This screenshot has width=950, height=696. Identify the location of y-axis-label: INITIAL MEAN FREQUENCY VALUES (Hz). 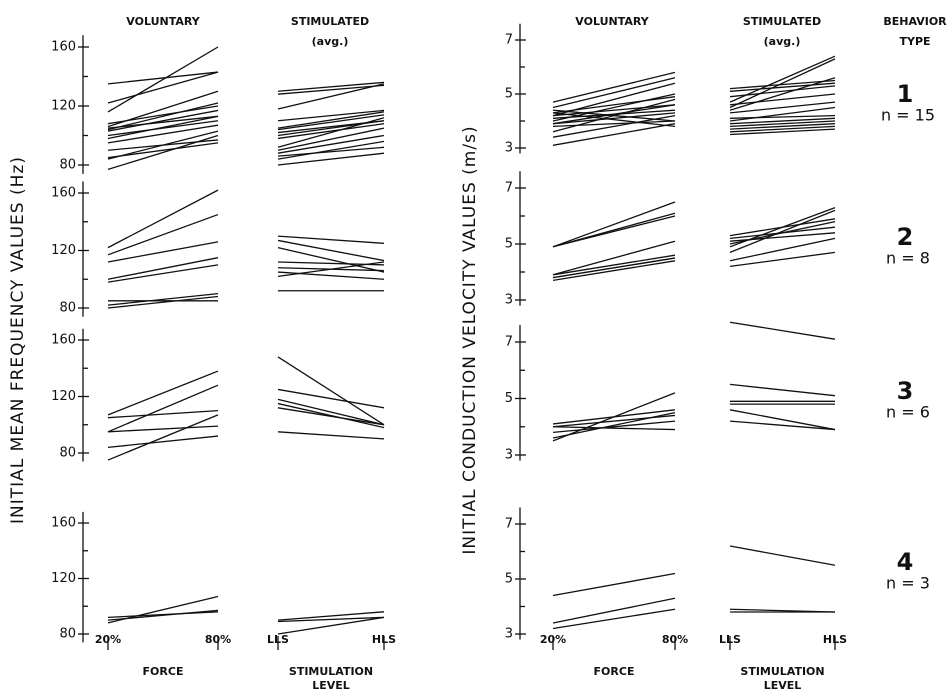
(18, 340).